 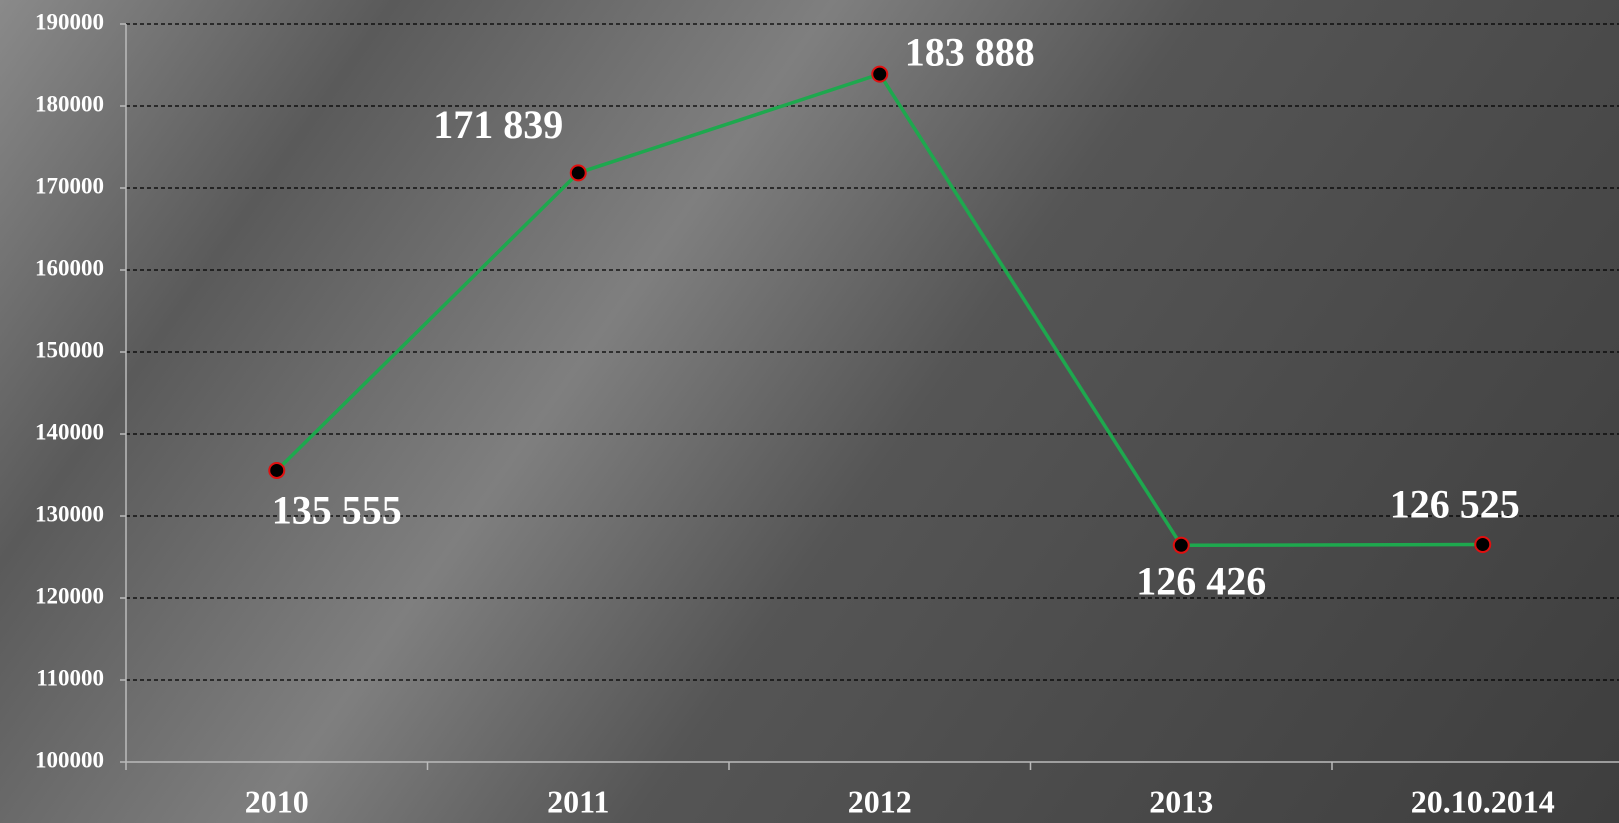 I want to click on data-label: 171 839, so click(x=498, y=124).